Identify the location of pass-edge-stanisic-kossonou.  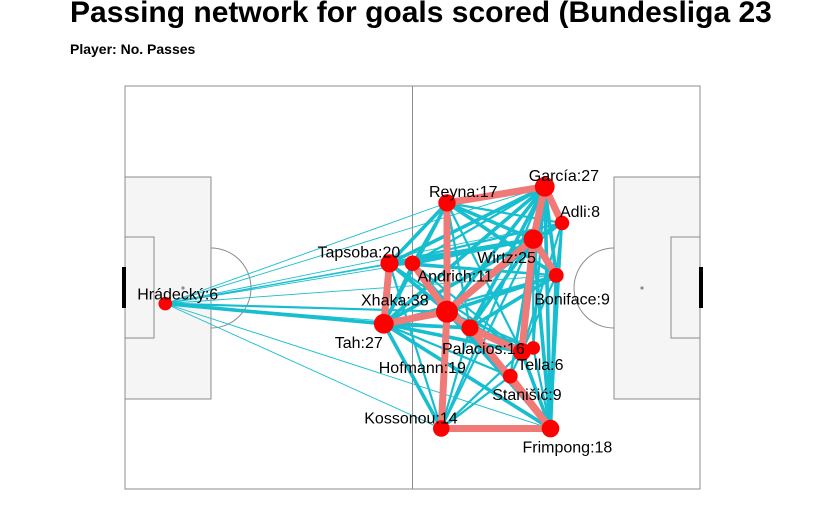
(475, 402).